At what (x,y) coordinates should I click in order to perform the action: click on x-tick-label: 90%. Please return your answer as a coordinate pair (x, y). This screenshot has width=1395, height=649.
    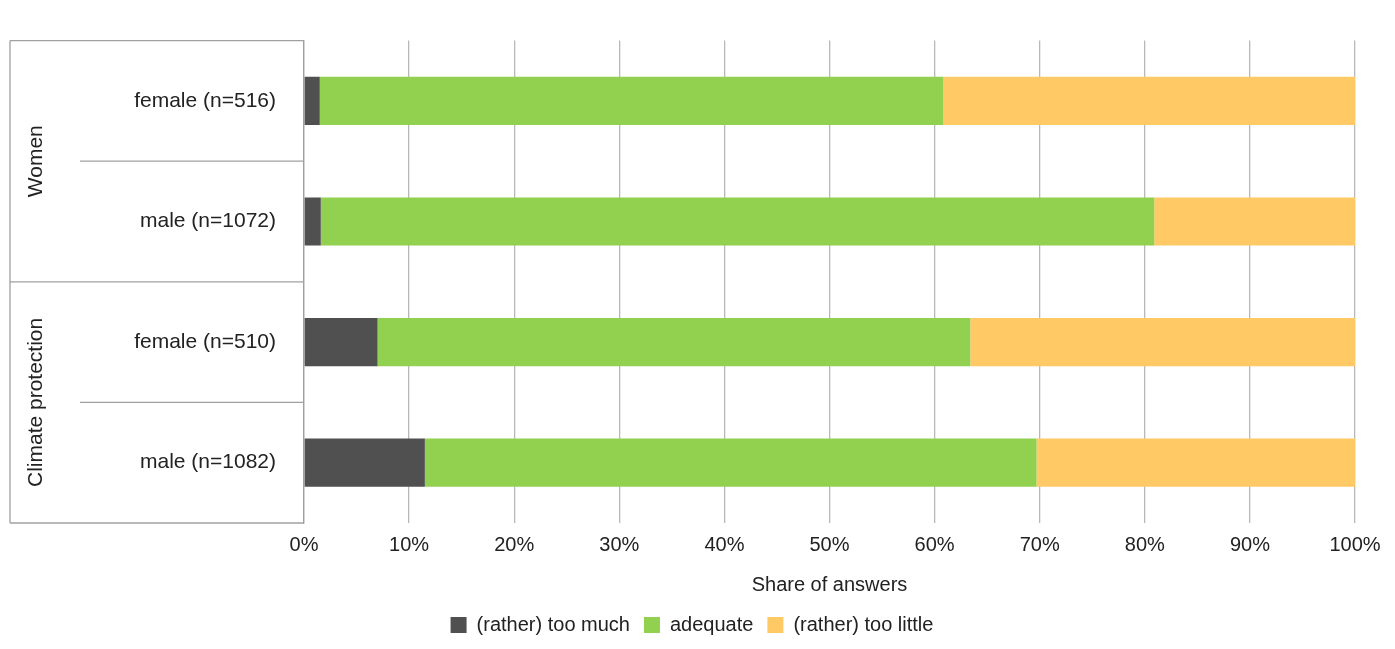
    Looking at the image, I should click on (1250, 543).